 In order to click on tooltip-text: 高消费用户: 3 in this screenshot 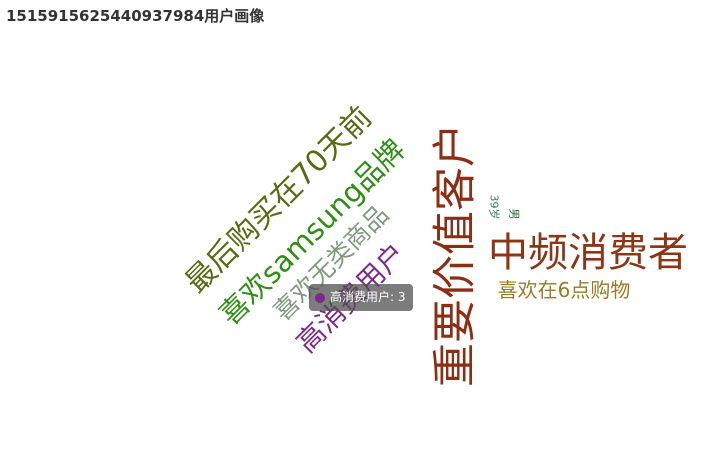, I will do `click(368, 297)`.